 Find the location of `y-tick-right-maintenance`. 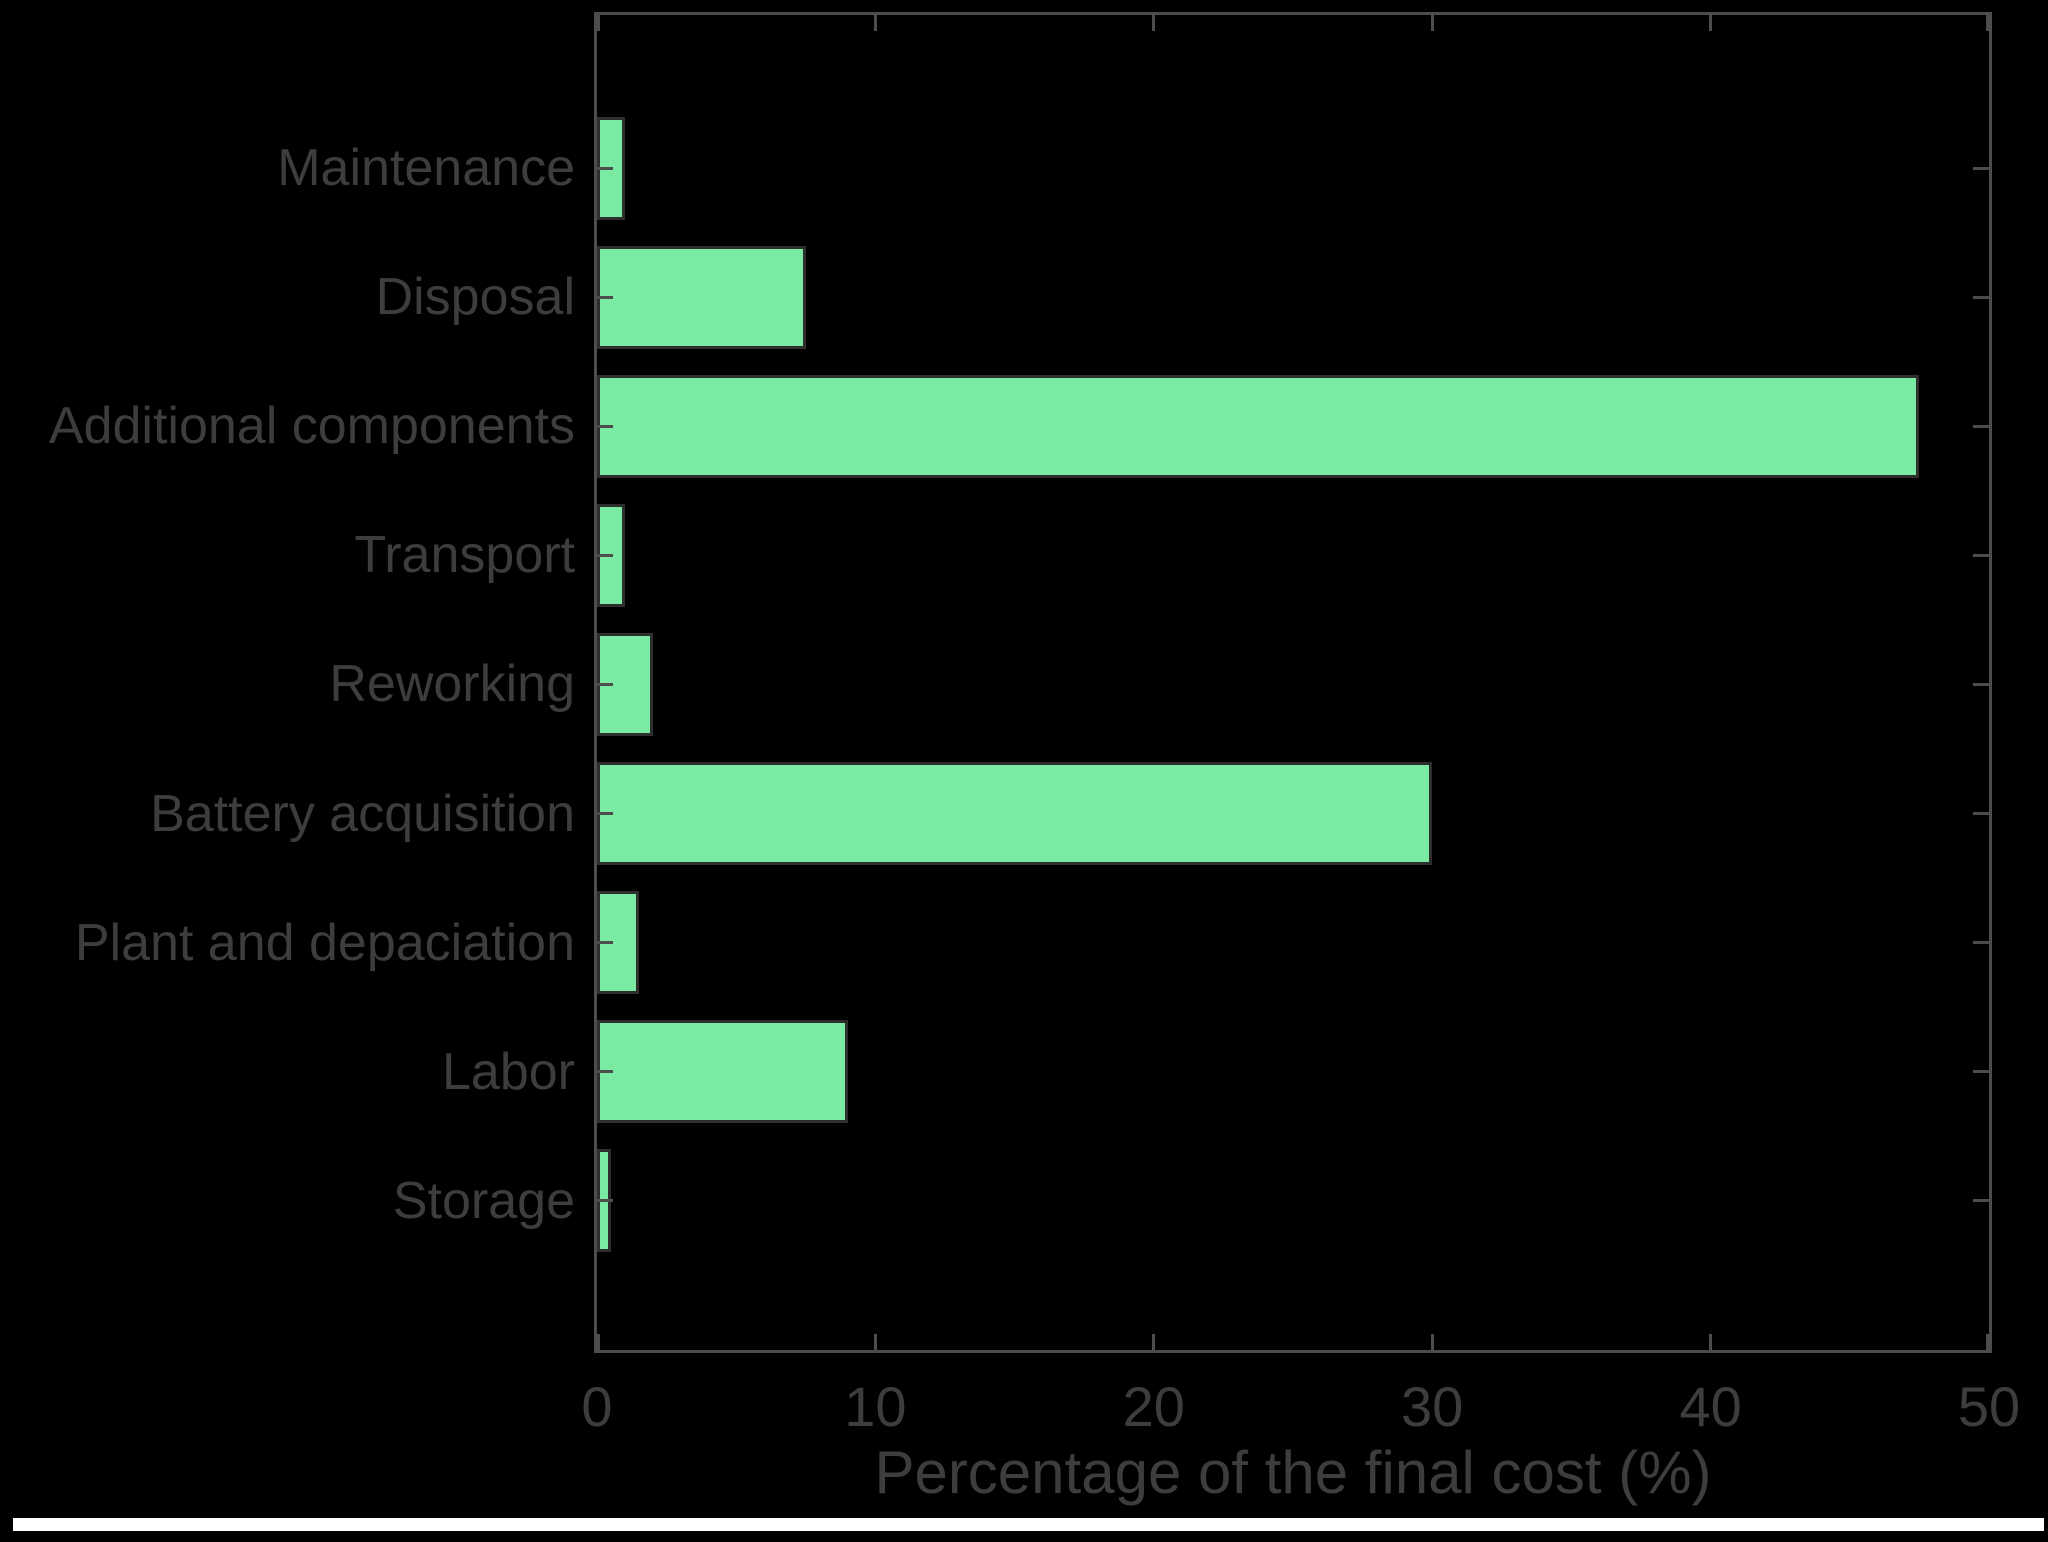

y-tick-right-maintenance is located at coordinates (1981, 168).